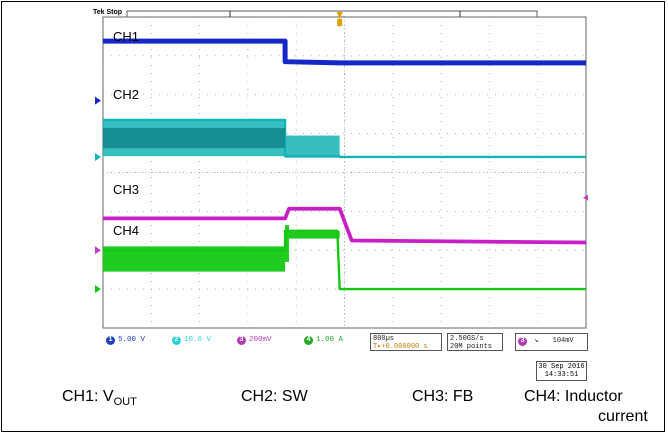 The height and width of the screenshot is (434, 668). What do you see at coordinates (384, 339) in the screenshot?
I see `timebase-value: 800µs` at bounding box center [384, 339].